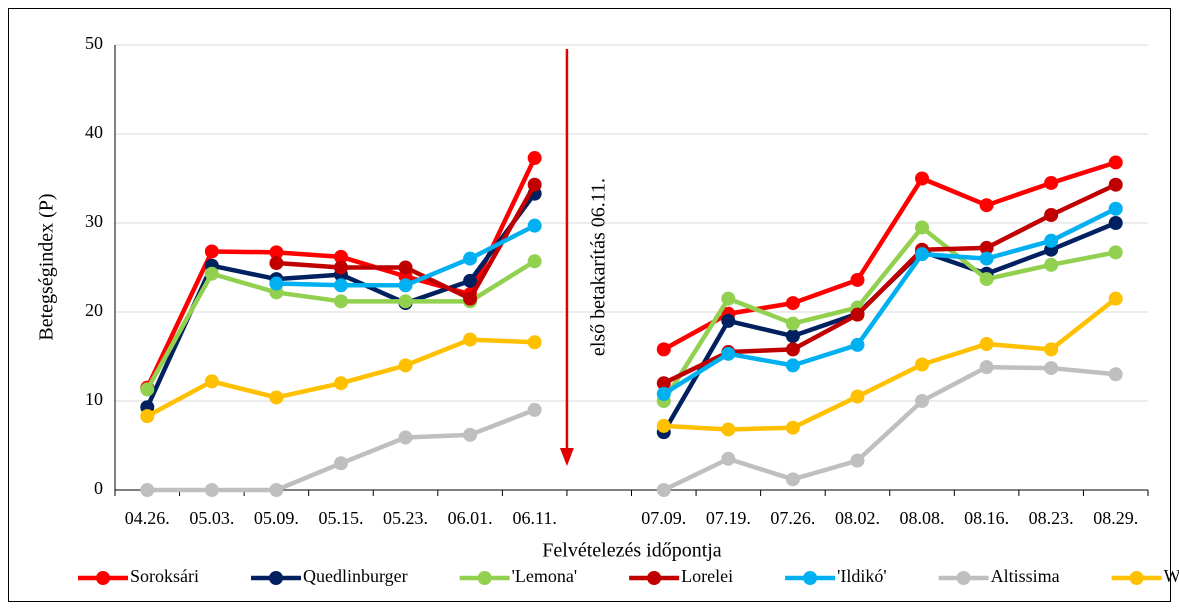 The width and height of the screenshot is (1179, 610). I want to click on y-tick-label: 50, so click(94, 43).